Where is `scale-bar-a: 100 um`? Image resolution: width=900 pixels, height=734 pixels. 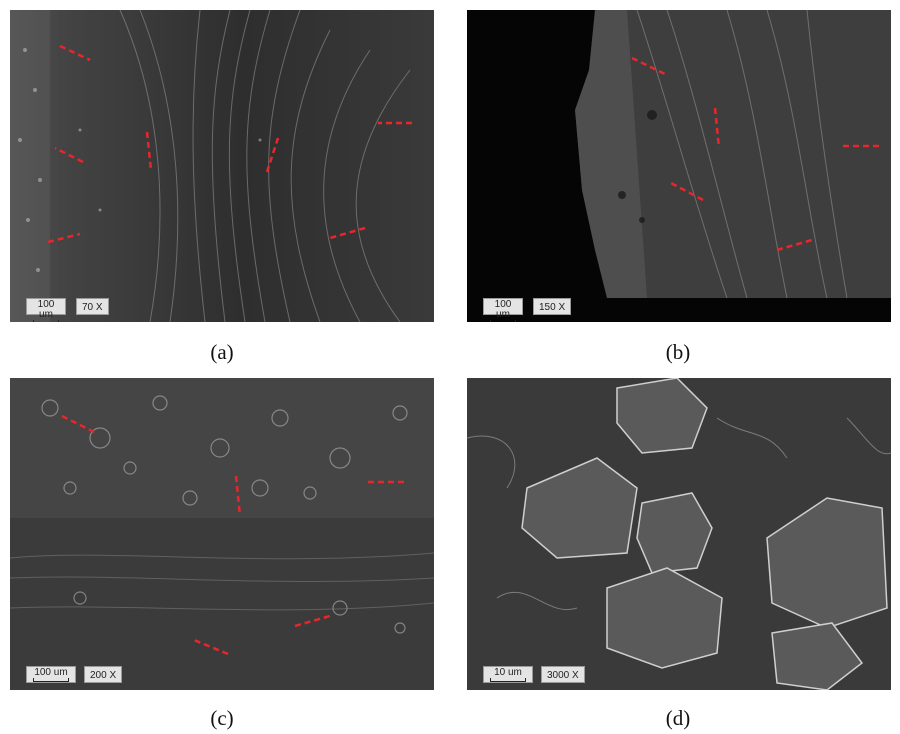 scale-bar-a: 100 um is located at coordinates (46, 310).